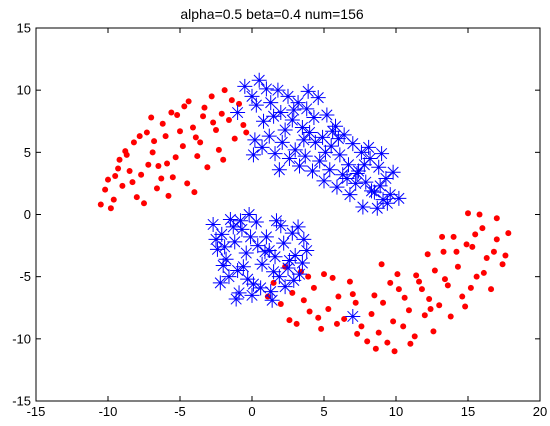 This screenshot has height=426, width=550. I want to click on y-tick-label: 10, so click(24, 90).